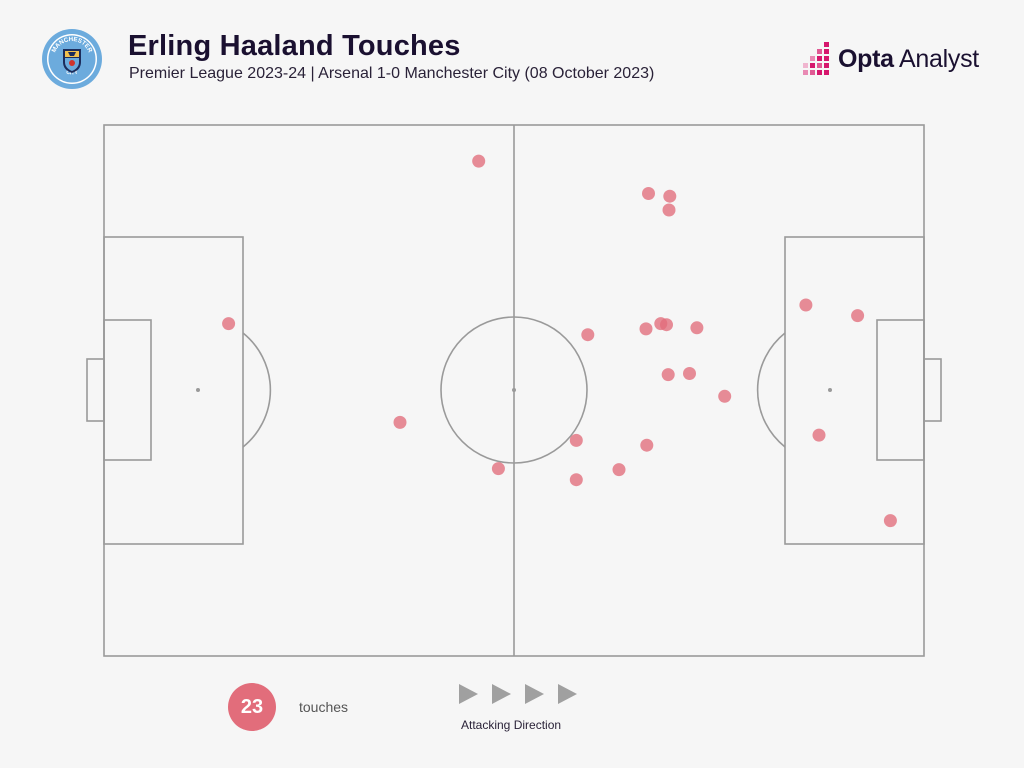 This screenshot has height=768, width=1024. Describe the element at coordinates (173, 390) in the screenshot. I see `left-penalty-area` at that location.